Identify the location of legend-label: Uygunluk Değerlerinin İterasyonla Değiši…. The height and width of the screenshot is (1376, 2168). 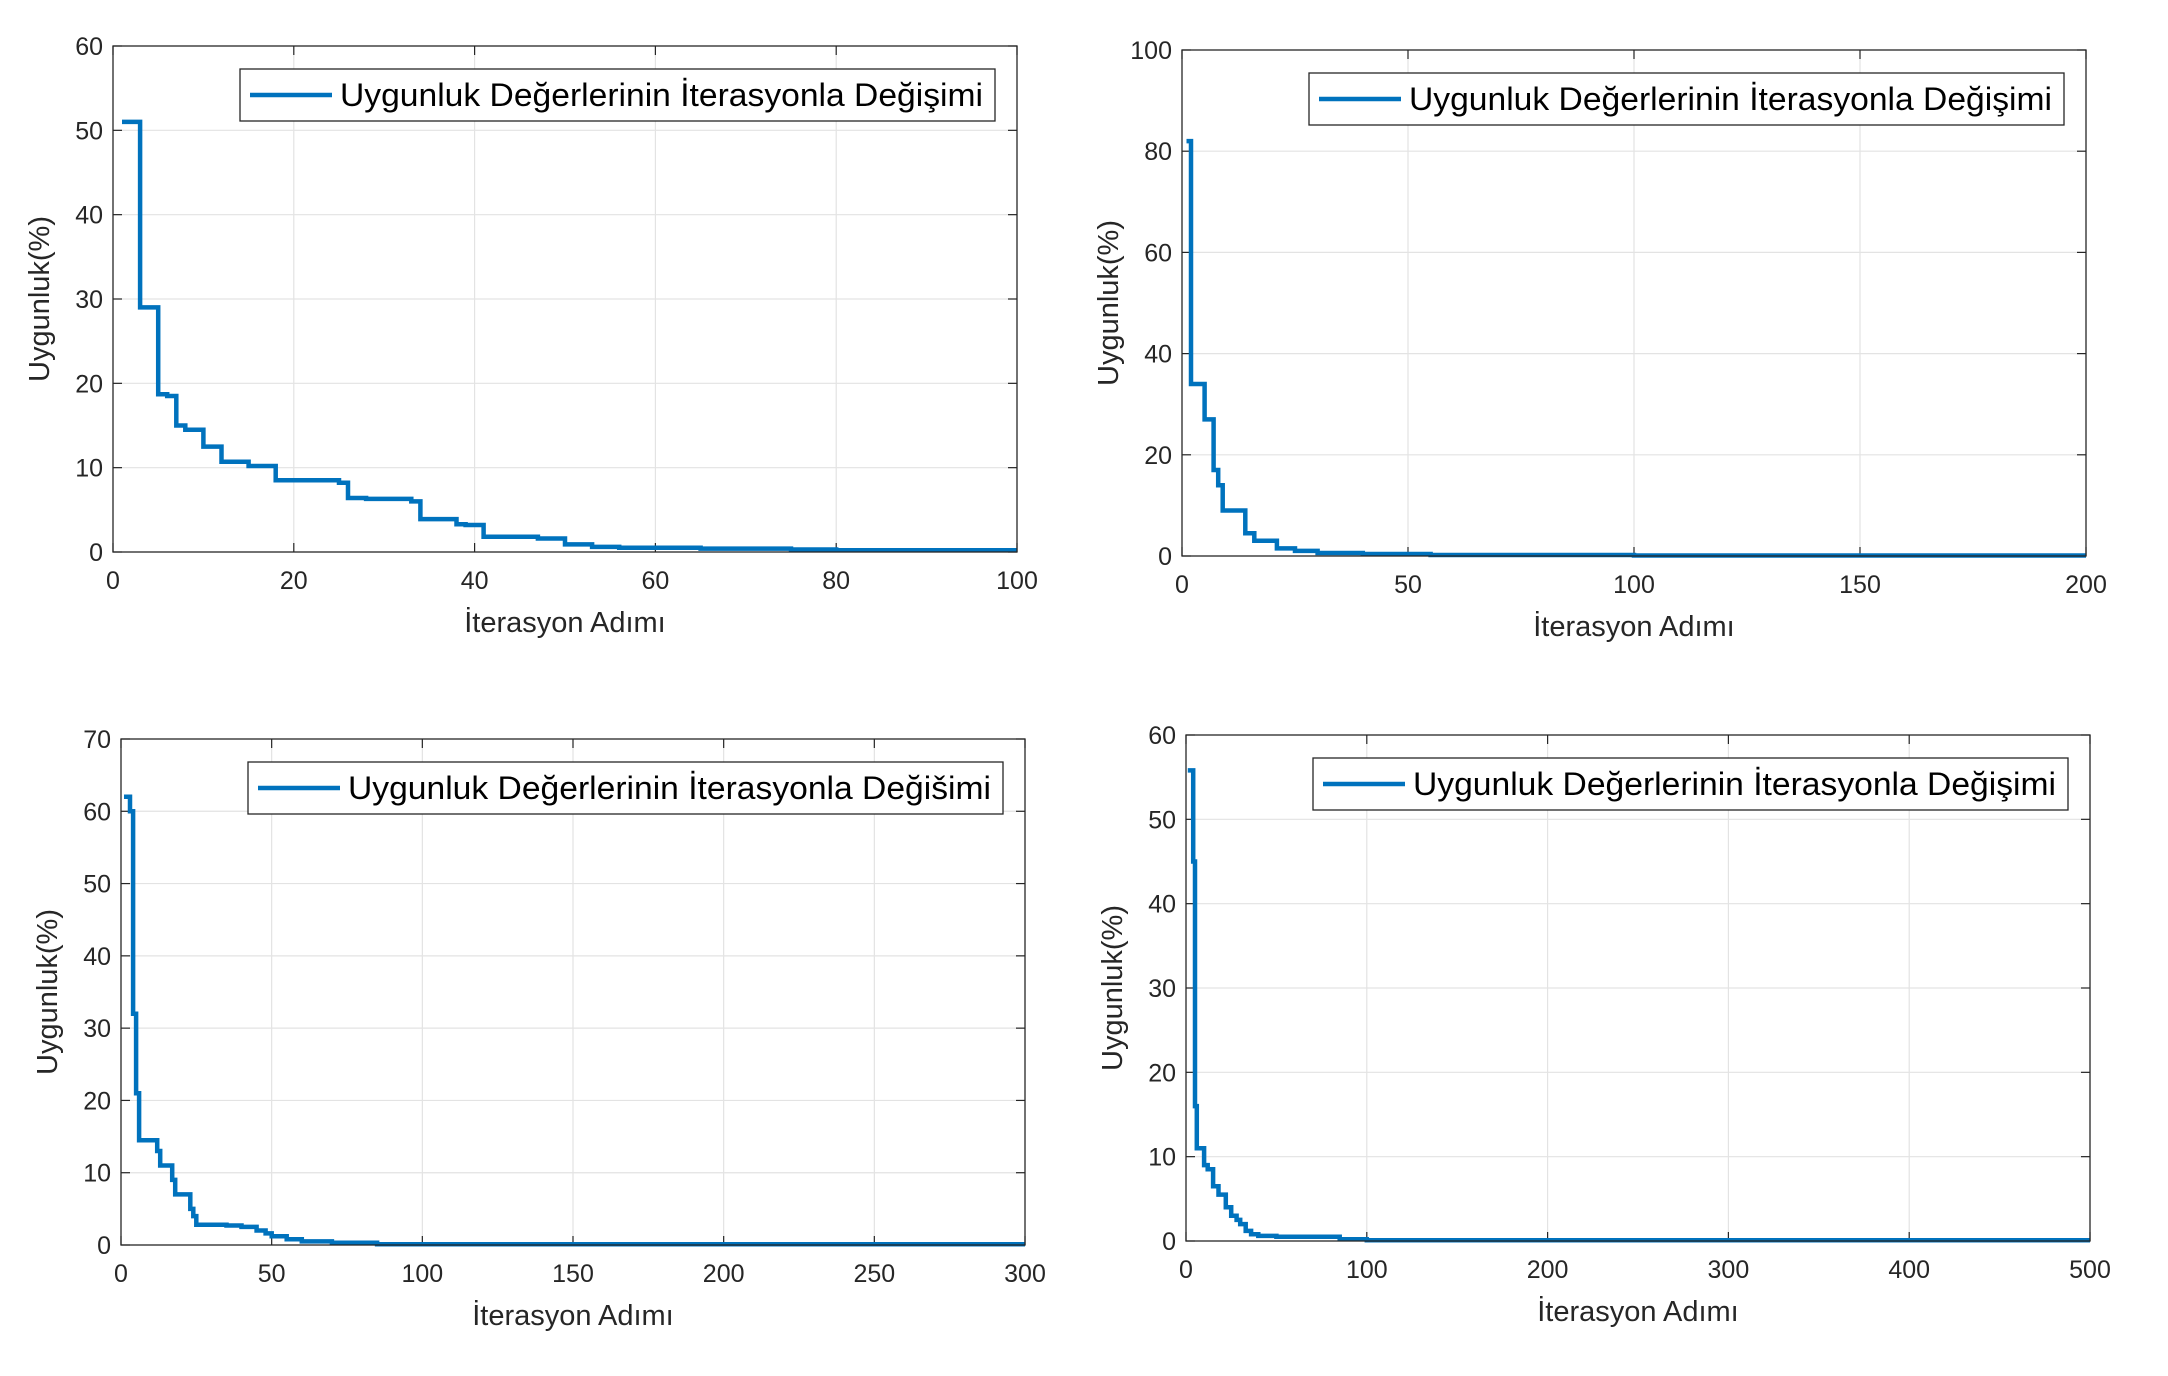
(669, 788).